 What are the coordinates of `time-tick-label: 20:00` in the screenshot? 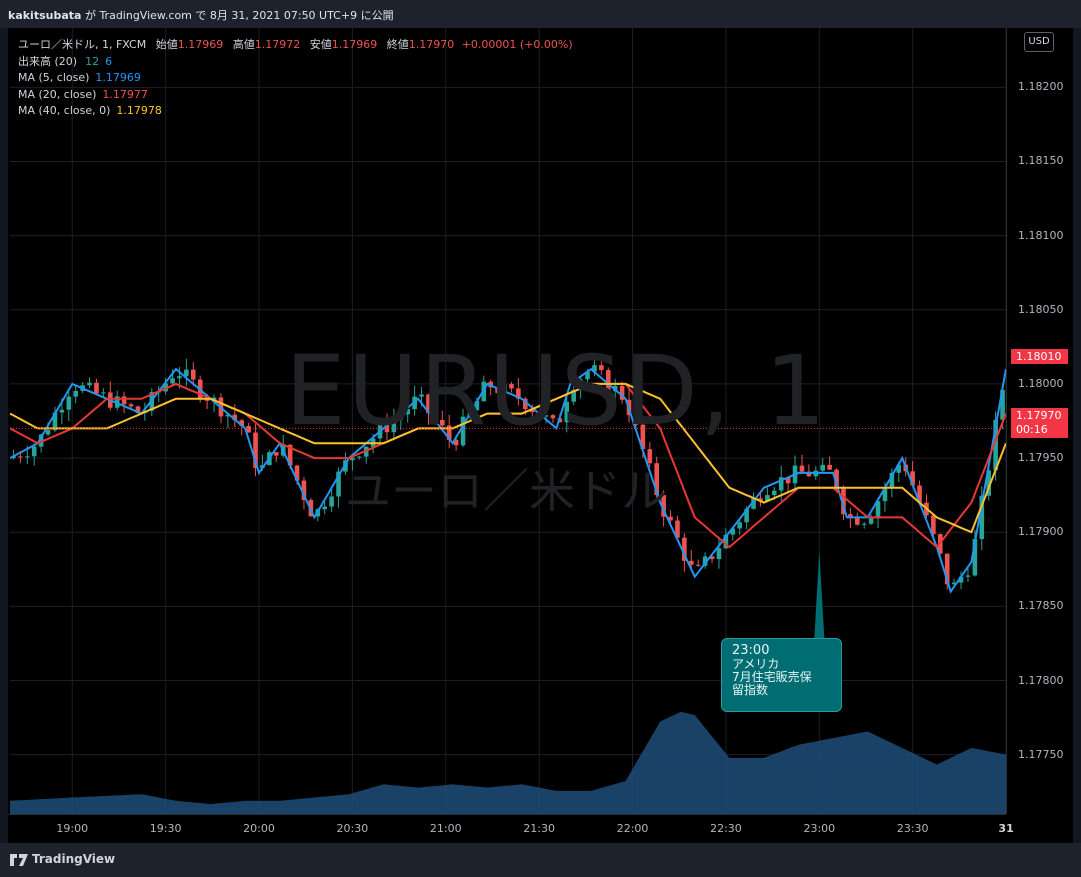 It's located at (259, 828).